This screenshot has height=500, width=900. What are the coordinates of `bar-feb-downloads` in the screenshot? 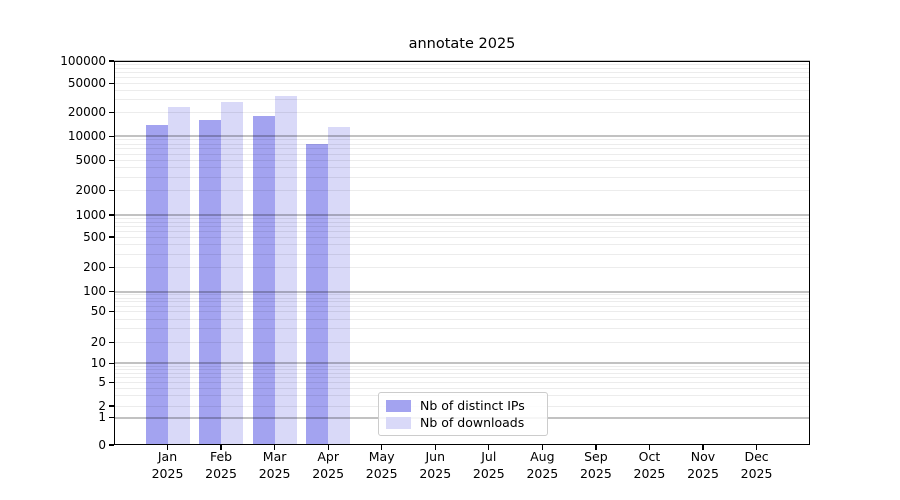 It's located at (232, 273).